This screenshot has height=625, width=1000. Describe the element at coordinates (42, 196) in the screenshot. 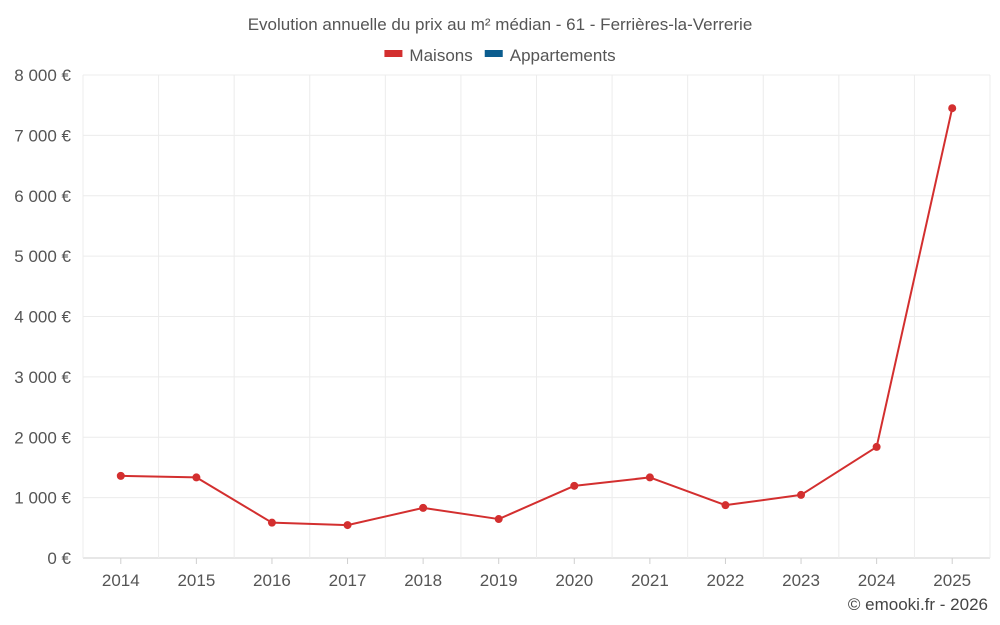

I see `y-tick-label: 6 000 €` at that location.